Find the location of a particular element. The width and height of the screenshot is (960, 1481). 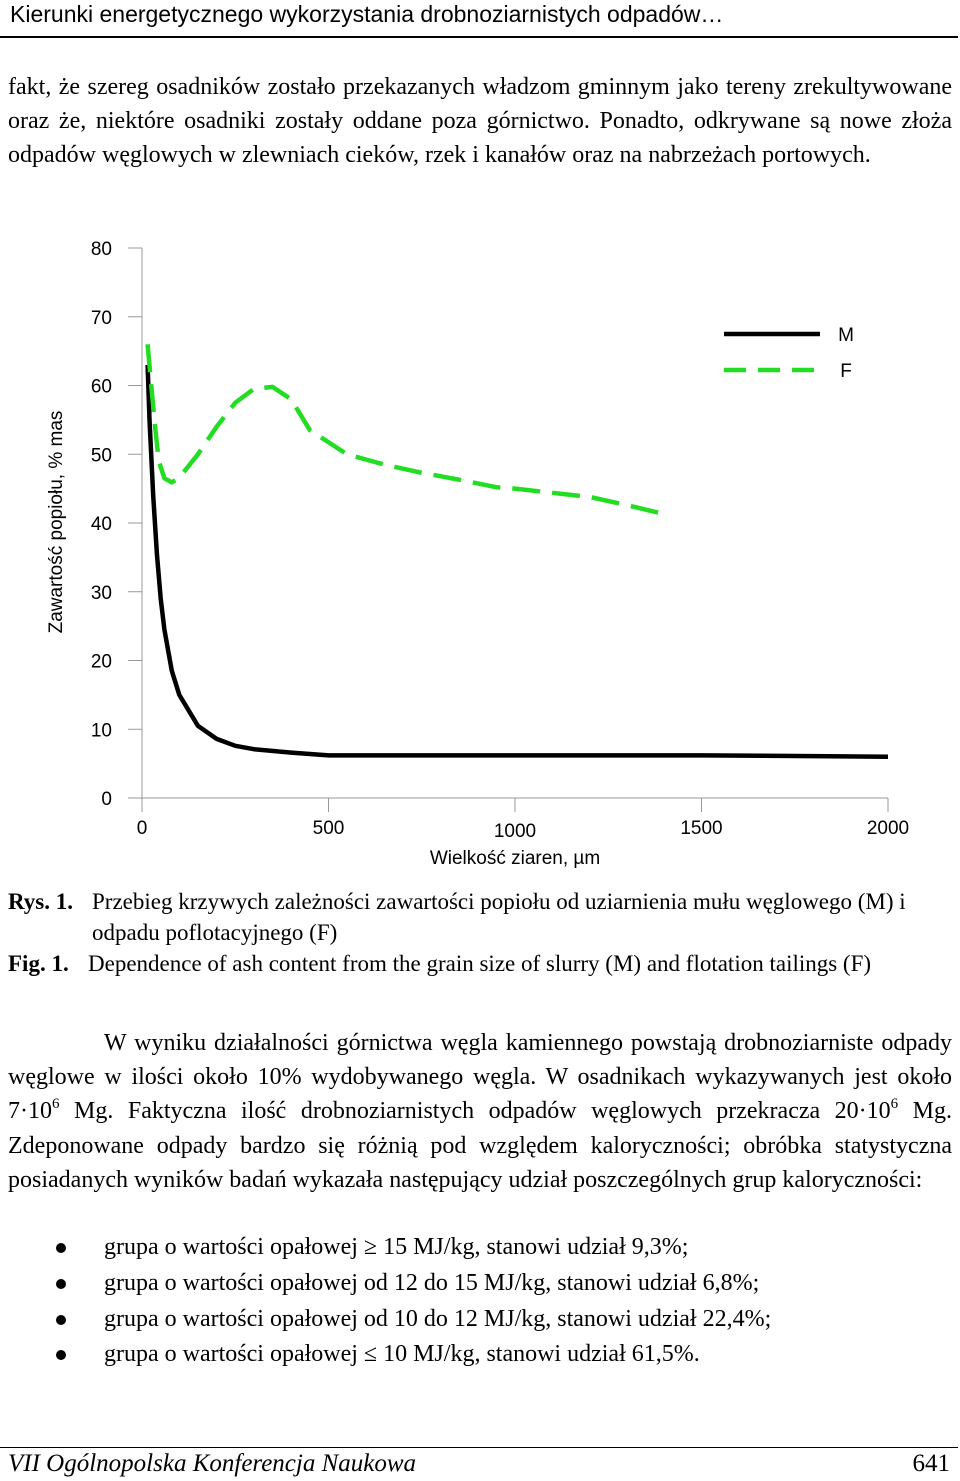

caption-polish-label: Rys. 1. is located at coordinates (41, 901).